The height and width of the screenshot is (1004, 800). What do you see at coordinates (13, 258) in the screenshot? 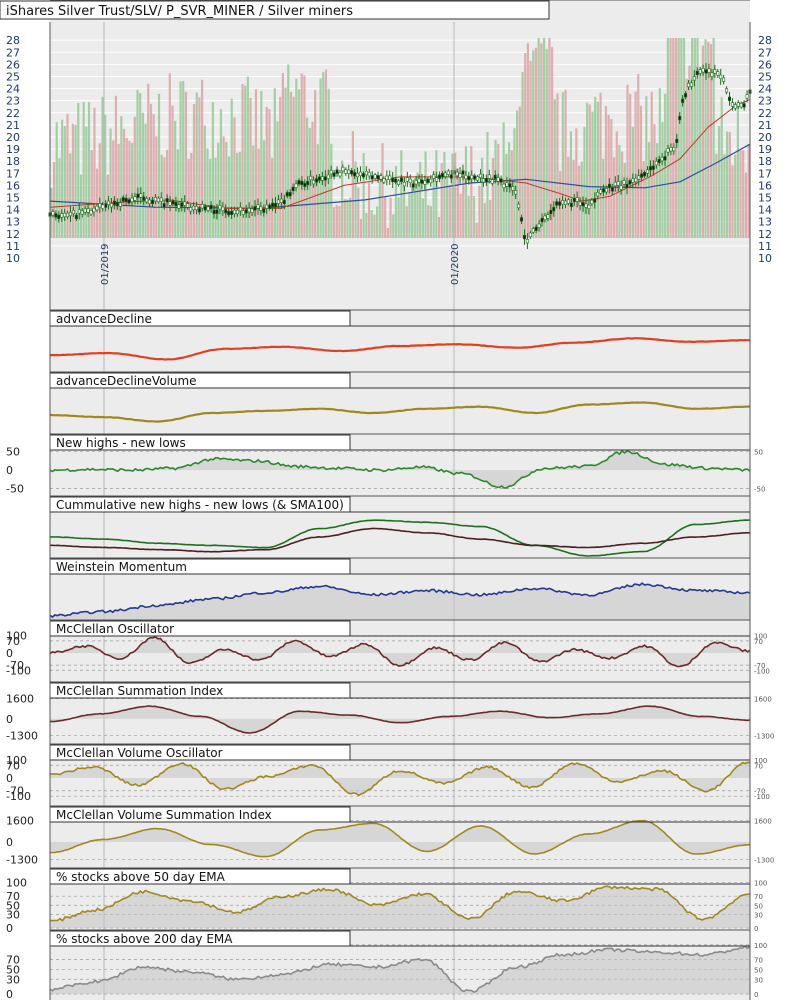
I see `price-tick-left: 10` at bounding box center [13, 258].